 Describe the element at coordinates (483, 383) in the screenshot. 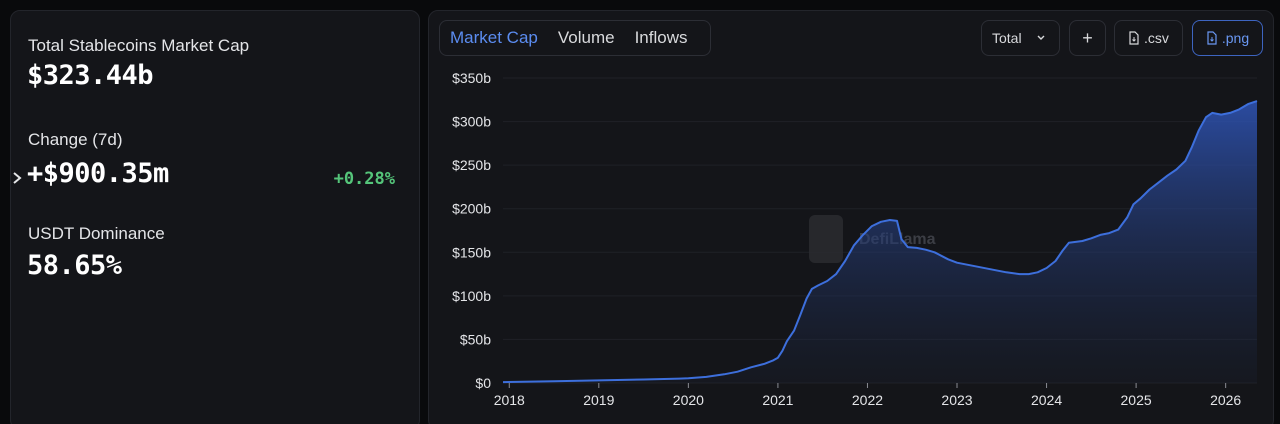

I see `y-tick-label: $0` at that location.